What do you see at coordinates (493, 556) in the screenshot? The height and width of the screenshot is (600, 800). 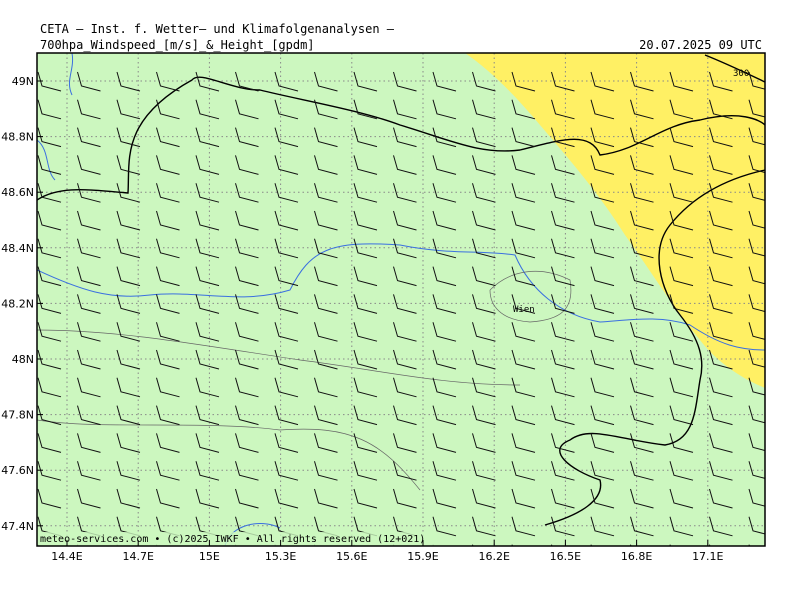 I see `lon-label: 16.2E` at bounding box center [493, 556].